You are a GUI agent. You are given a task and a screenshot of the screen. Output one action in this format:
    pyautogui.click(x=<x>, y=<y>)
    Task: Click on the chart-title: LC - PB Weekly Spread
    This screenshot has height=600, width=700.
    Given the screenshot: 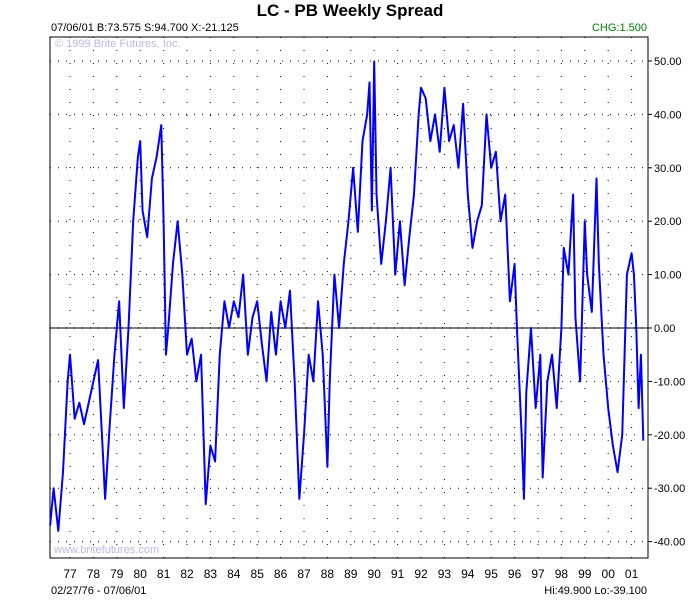 What is the action you would take?
    pyautogui.click(x=350, y=10)
    